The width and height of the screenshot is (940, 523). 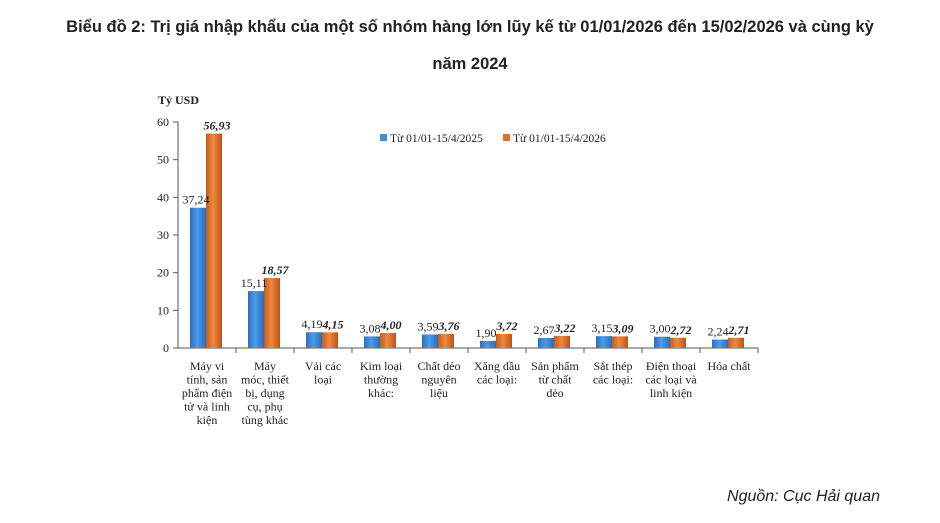 What do you see at coordinates (449, 326) in the screenshot?
I see `data-label-series2: 3,76` at bounding box center [449, 326].